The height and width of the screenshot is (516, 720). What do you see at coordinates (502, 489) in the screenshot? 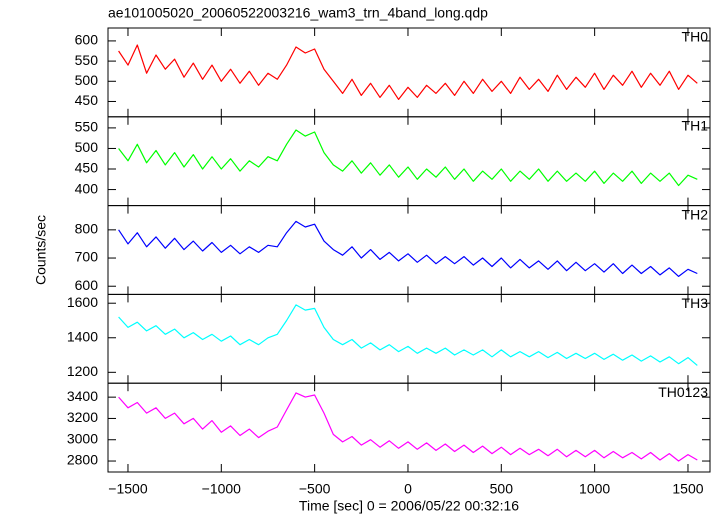
I see `x-tick-label: 500` at bounding box center [502, 489].